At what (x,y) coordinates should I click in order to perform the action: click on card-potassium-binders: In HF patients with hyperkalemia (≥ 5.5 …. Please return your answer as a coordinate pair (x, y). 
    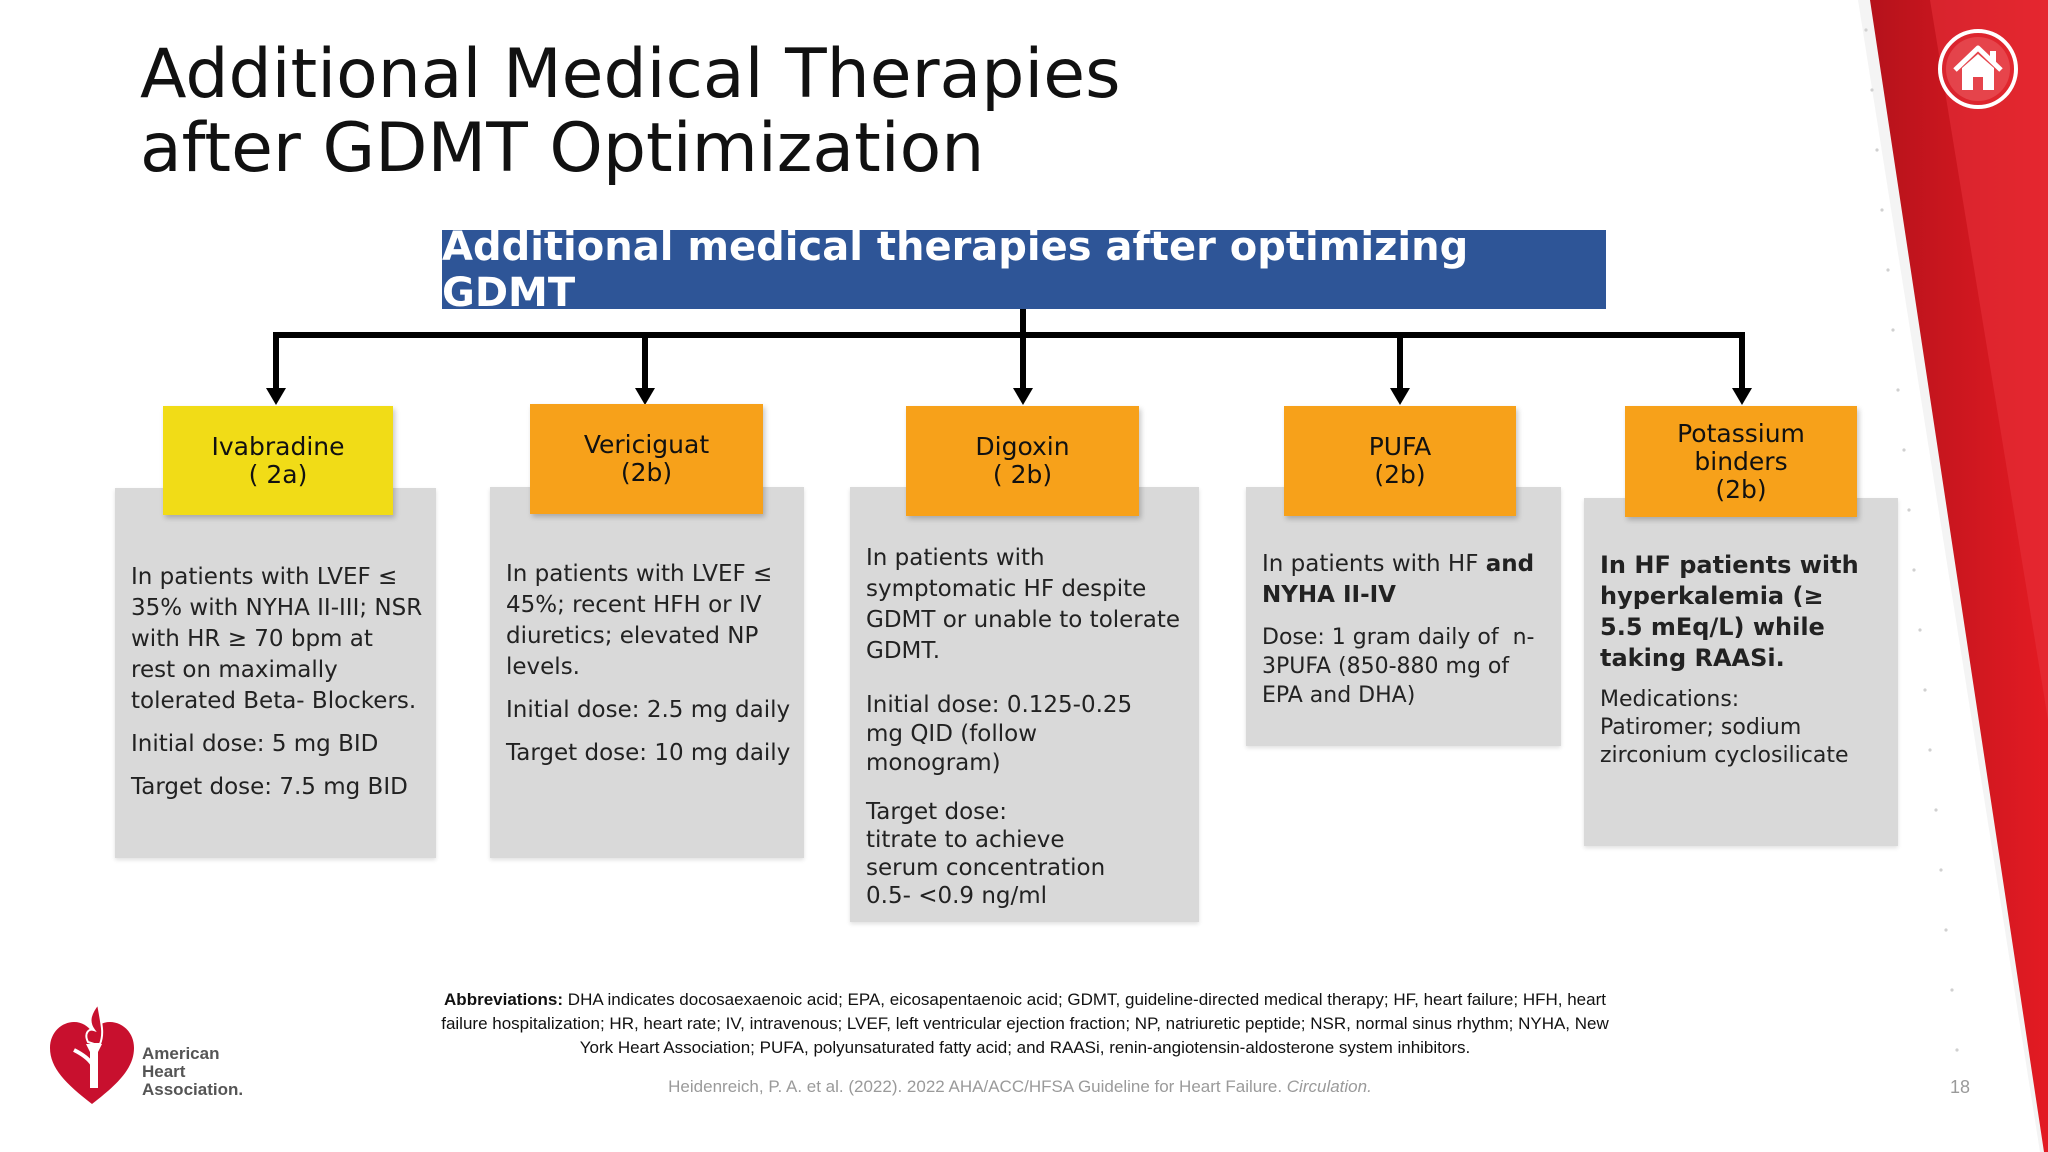
    Looking at the image, I should click on (1741, 672).